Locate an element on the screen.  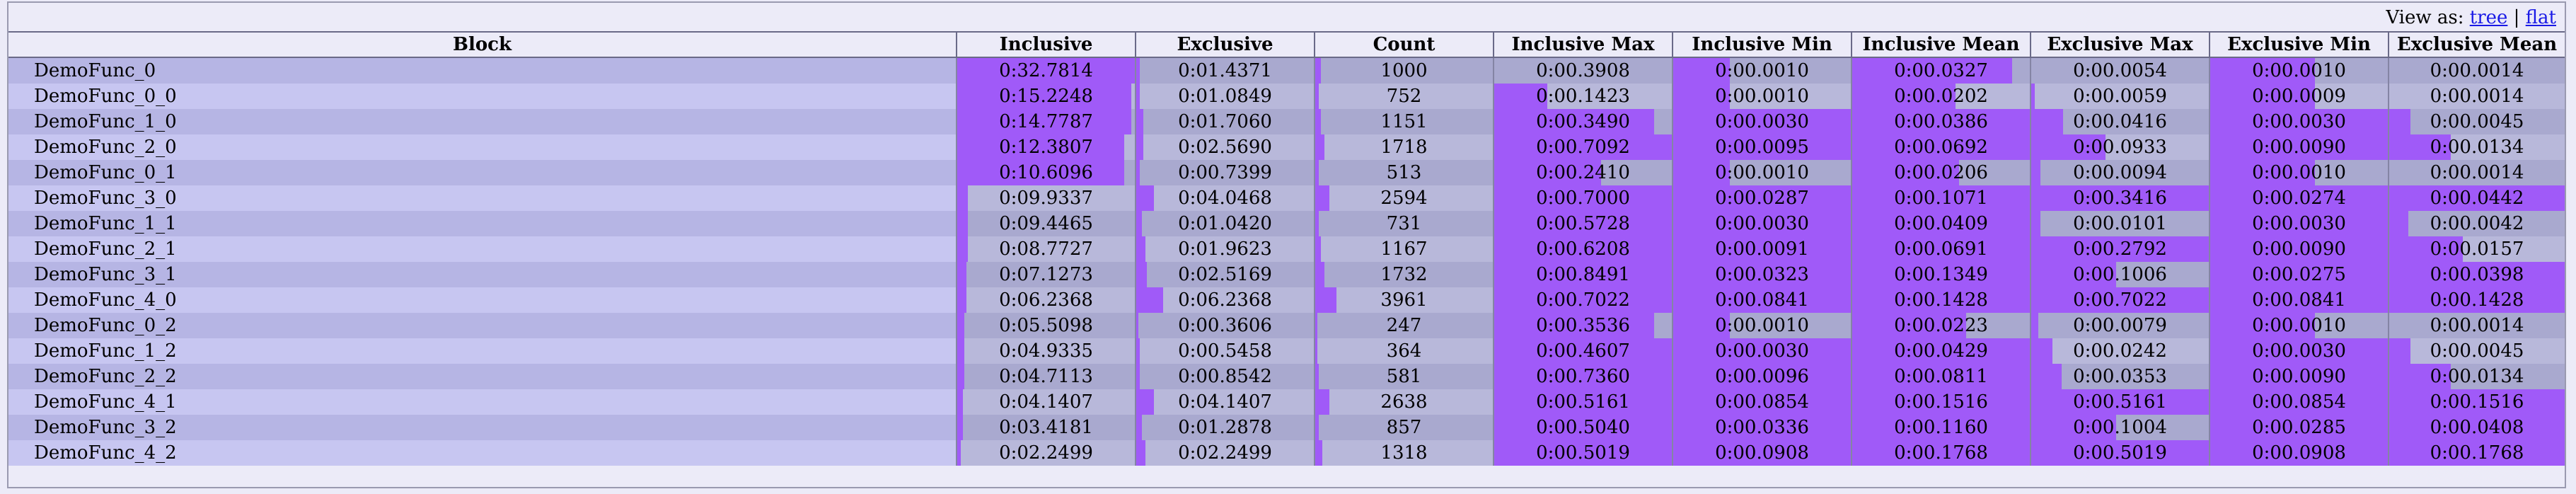
metric-value: 0:00.0242 is located at coordinates (2120, 351).